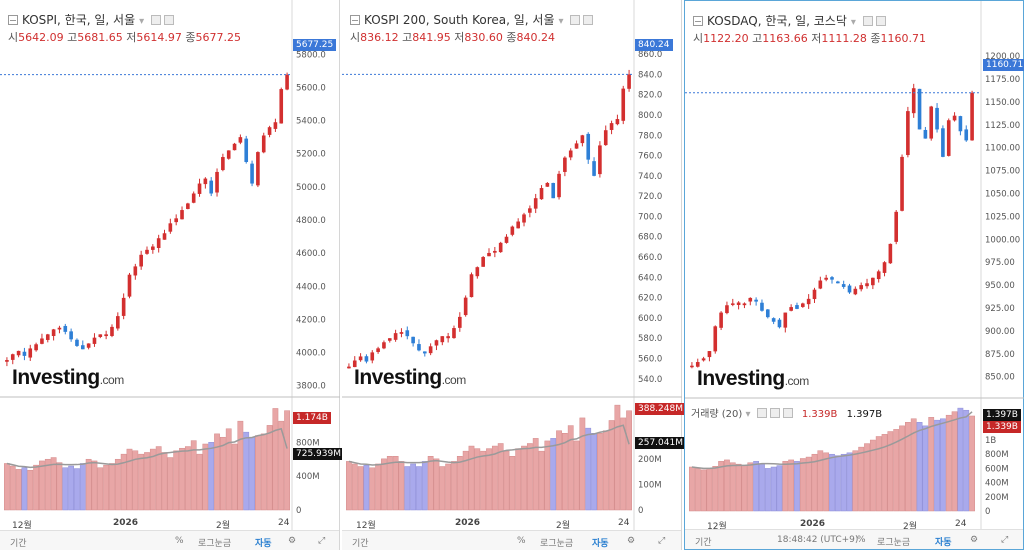  Describe the element at coordinates (1002, 195) in the screenshot. I see `y-tick-label: 1050.00` at that location.